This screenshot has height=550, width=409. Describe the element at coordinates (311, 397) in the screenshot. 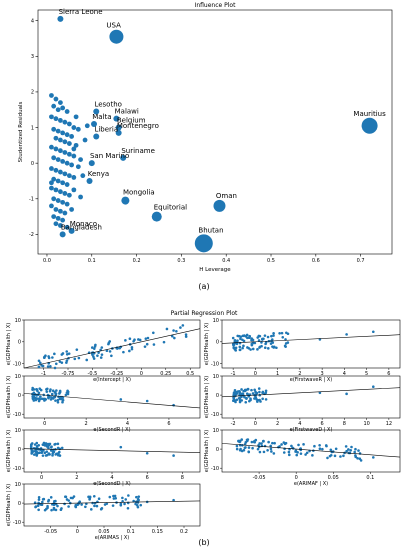

I see `plot-frame` at that location.